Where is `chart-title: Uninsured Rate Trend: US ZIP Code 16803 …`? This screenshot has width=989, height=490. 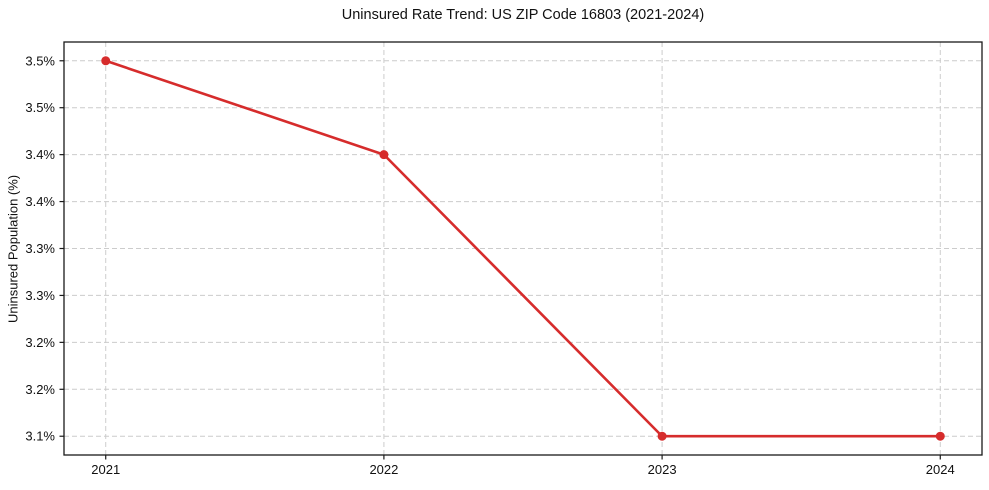 chart-title: Uninsured Rate Trend: US ZIP Code 16803 … is located at coordinates (523, 15).